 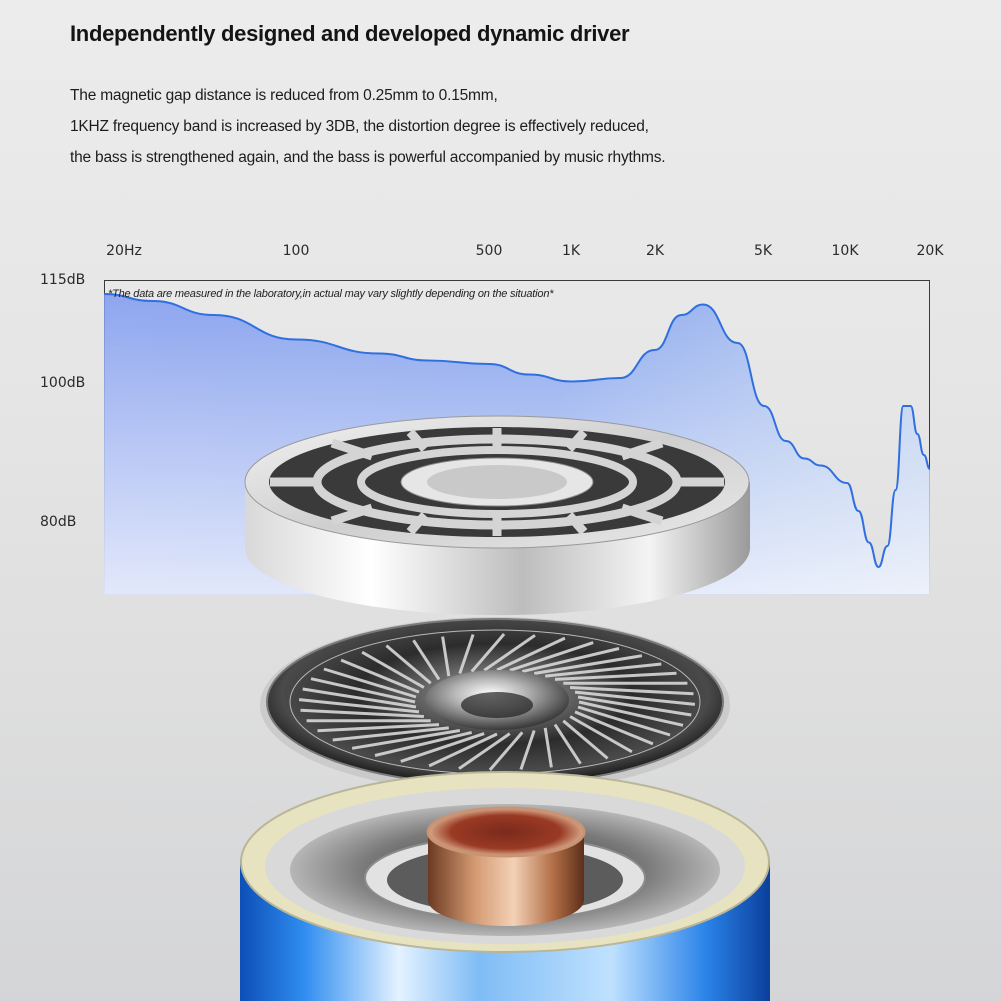 What do you see at coordinates (845, 251) in the screenshot?
I see `x-tick-label: 10K` at bounding box center [845, 251].